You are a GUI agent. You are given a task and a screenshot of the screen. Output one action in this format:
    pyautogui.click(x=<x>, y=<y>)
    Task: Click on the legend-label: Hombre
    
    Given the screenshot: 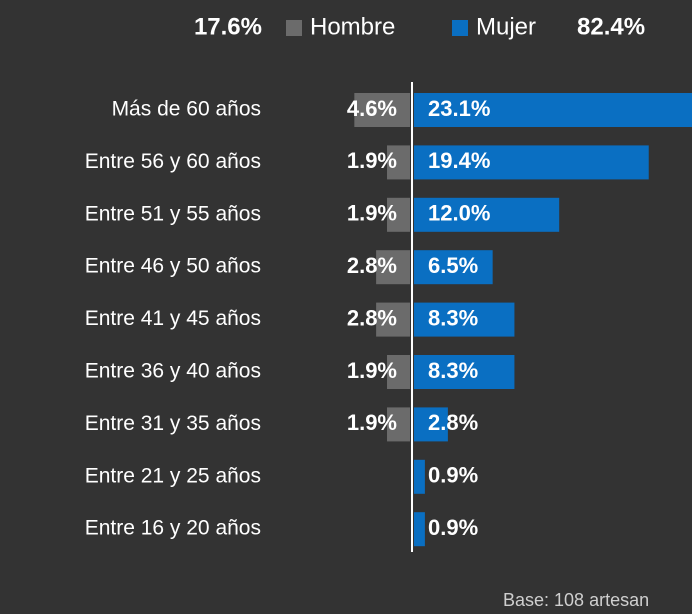 What is the action you would take?
    pyautogui.click(x=352, y=26)
    